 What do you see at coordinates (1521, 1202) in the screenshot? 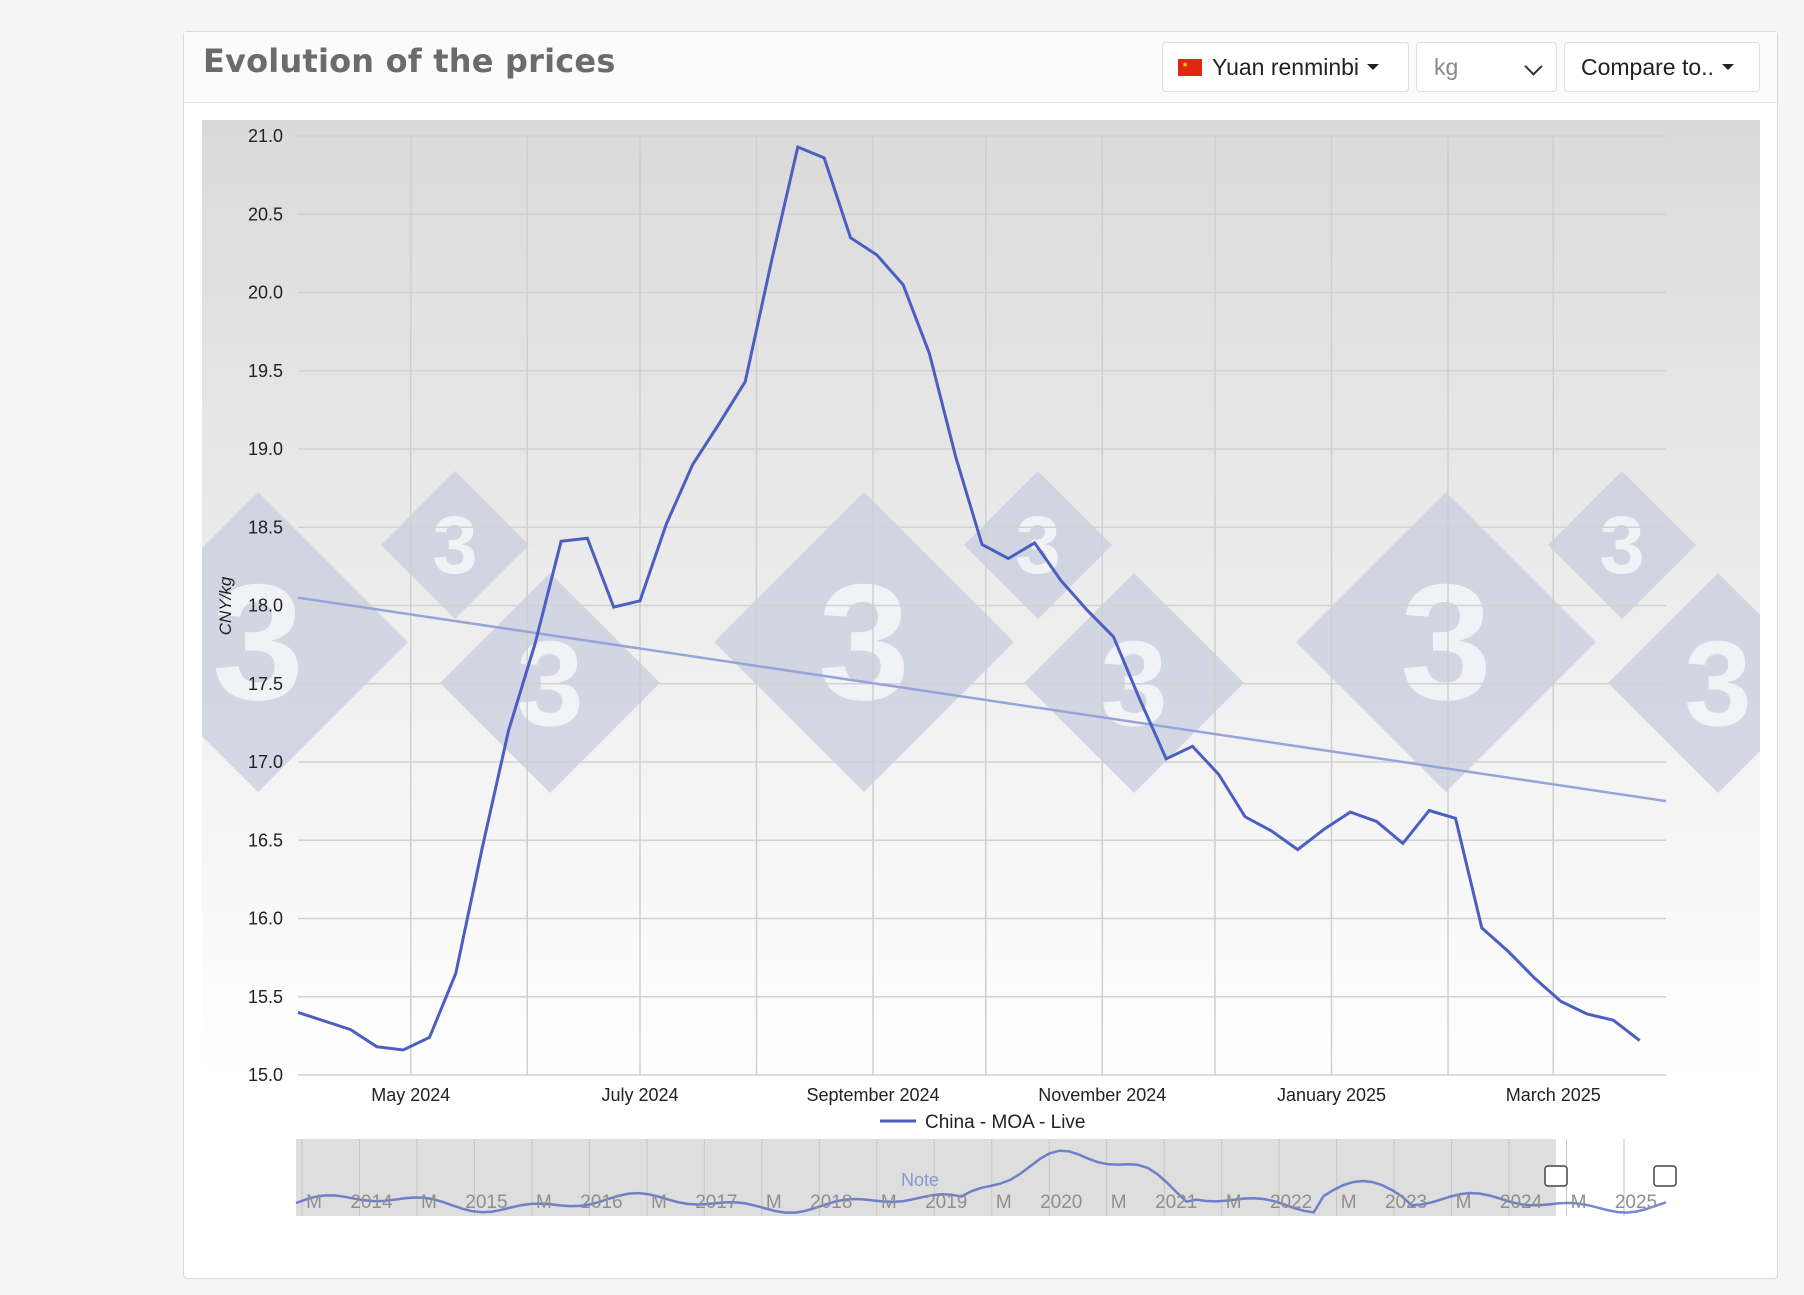
I see `navigator-label: 2024` at bounding box center [1521, 1202].